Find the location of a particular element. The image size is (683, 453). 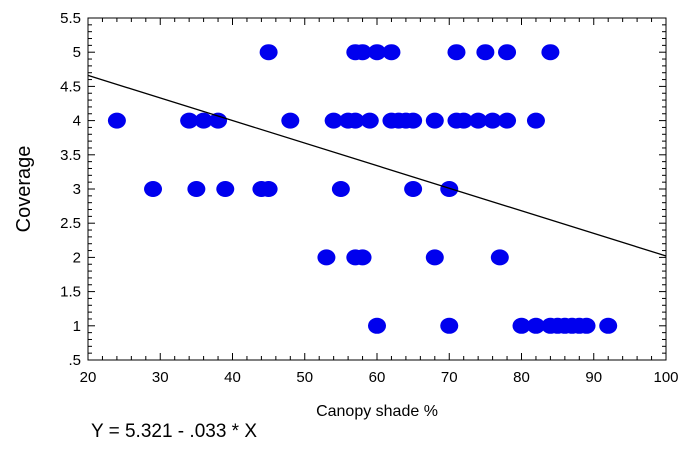

x-tick-label: 100 is located at coordinates (665, 377).